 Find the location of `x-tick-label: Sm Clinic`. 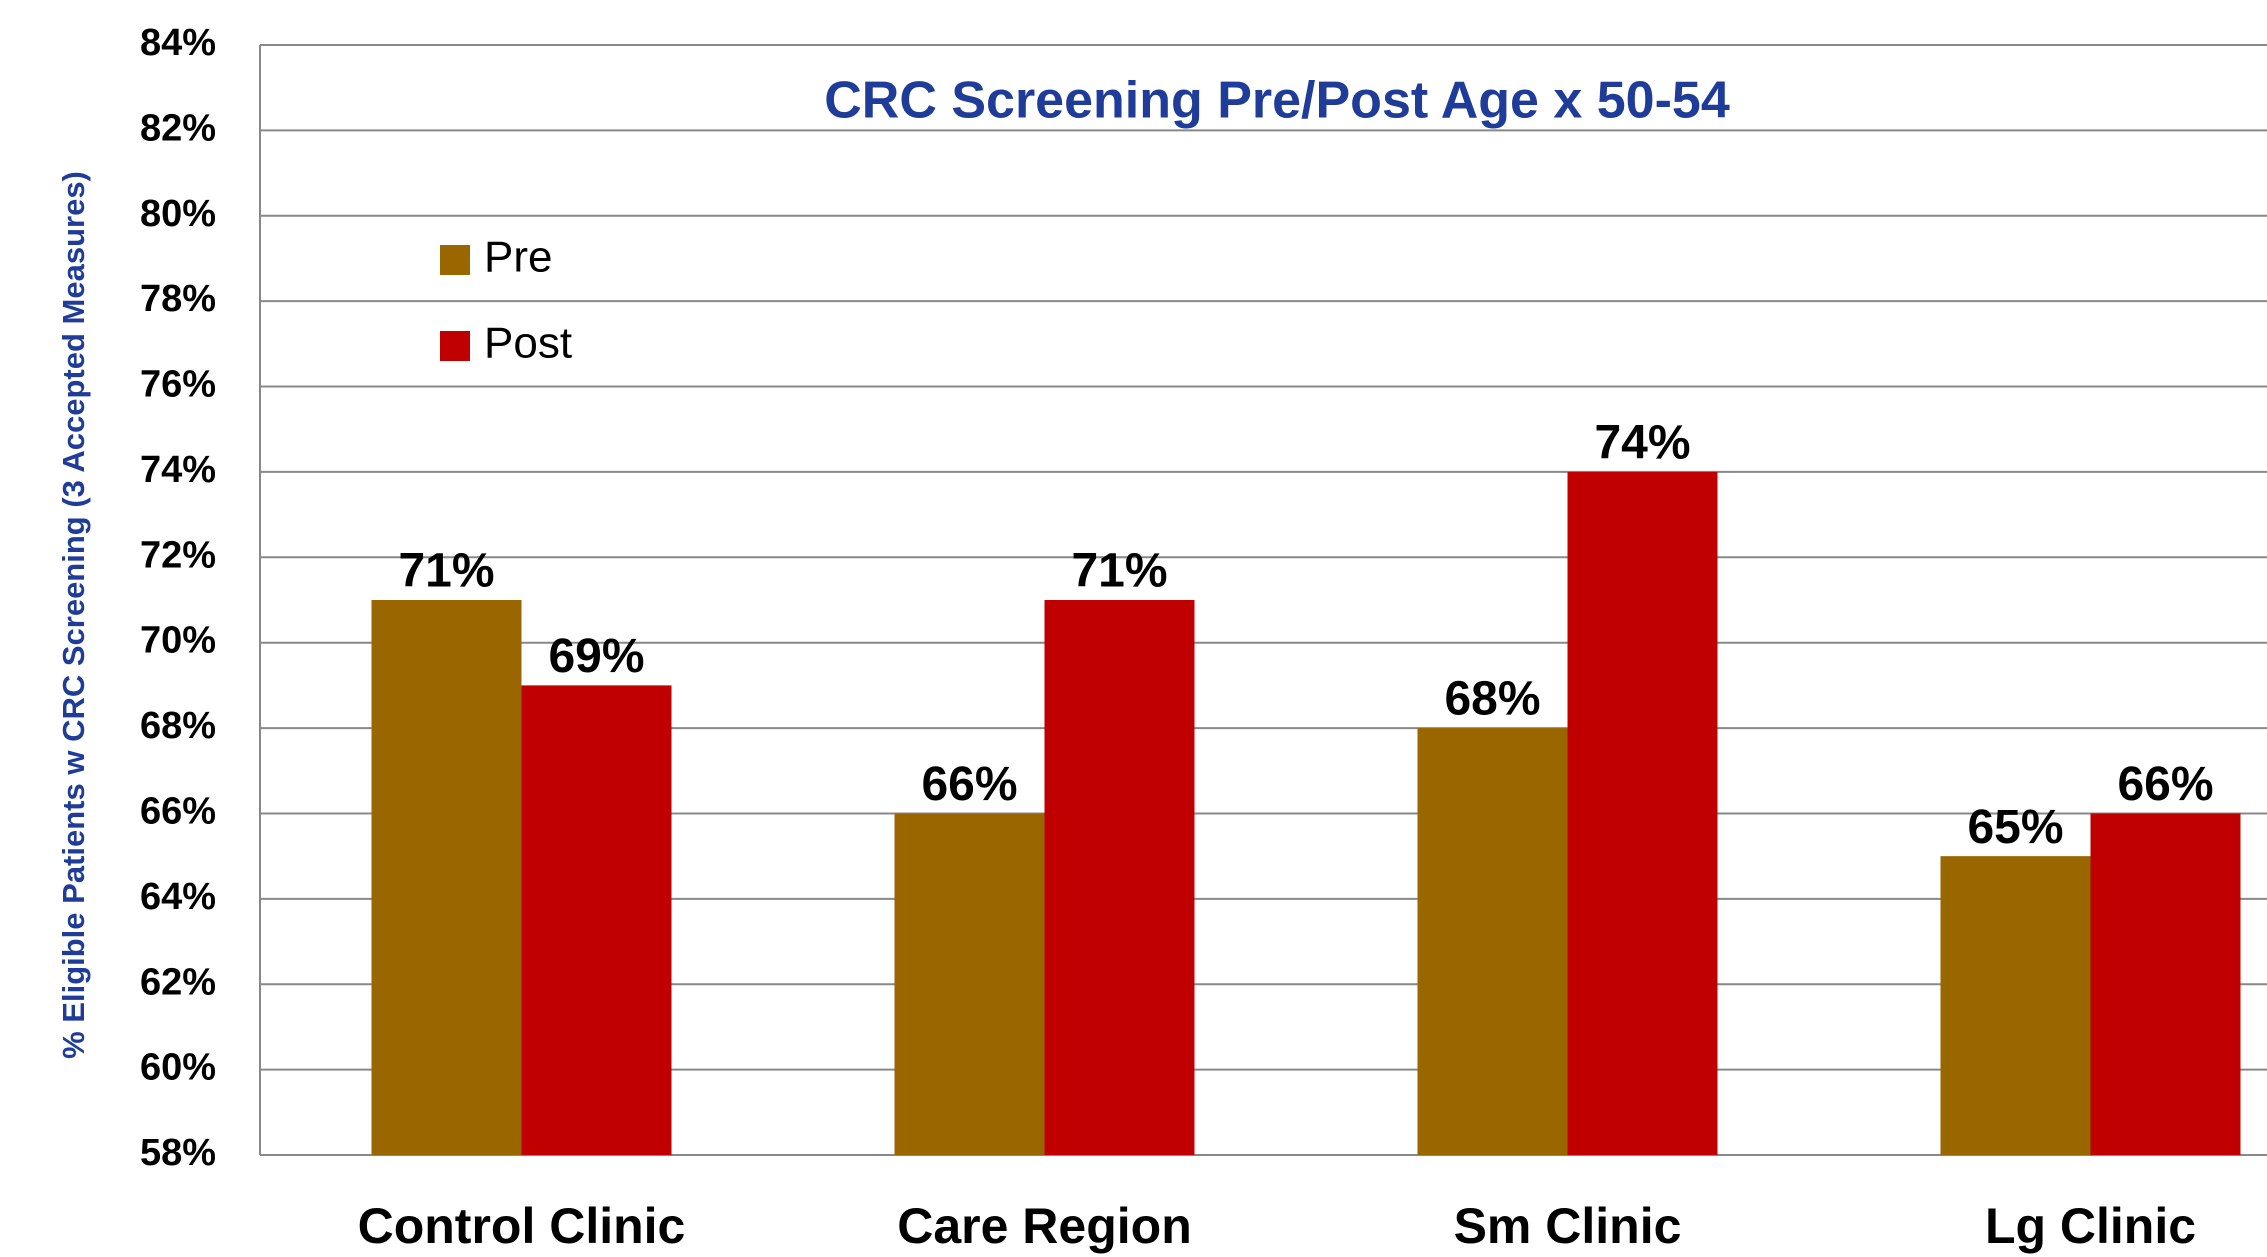

x-tick-label: Sm Clinic is located at coordinates (1568, 1226).